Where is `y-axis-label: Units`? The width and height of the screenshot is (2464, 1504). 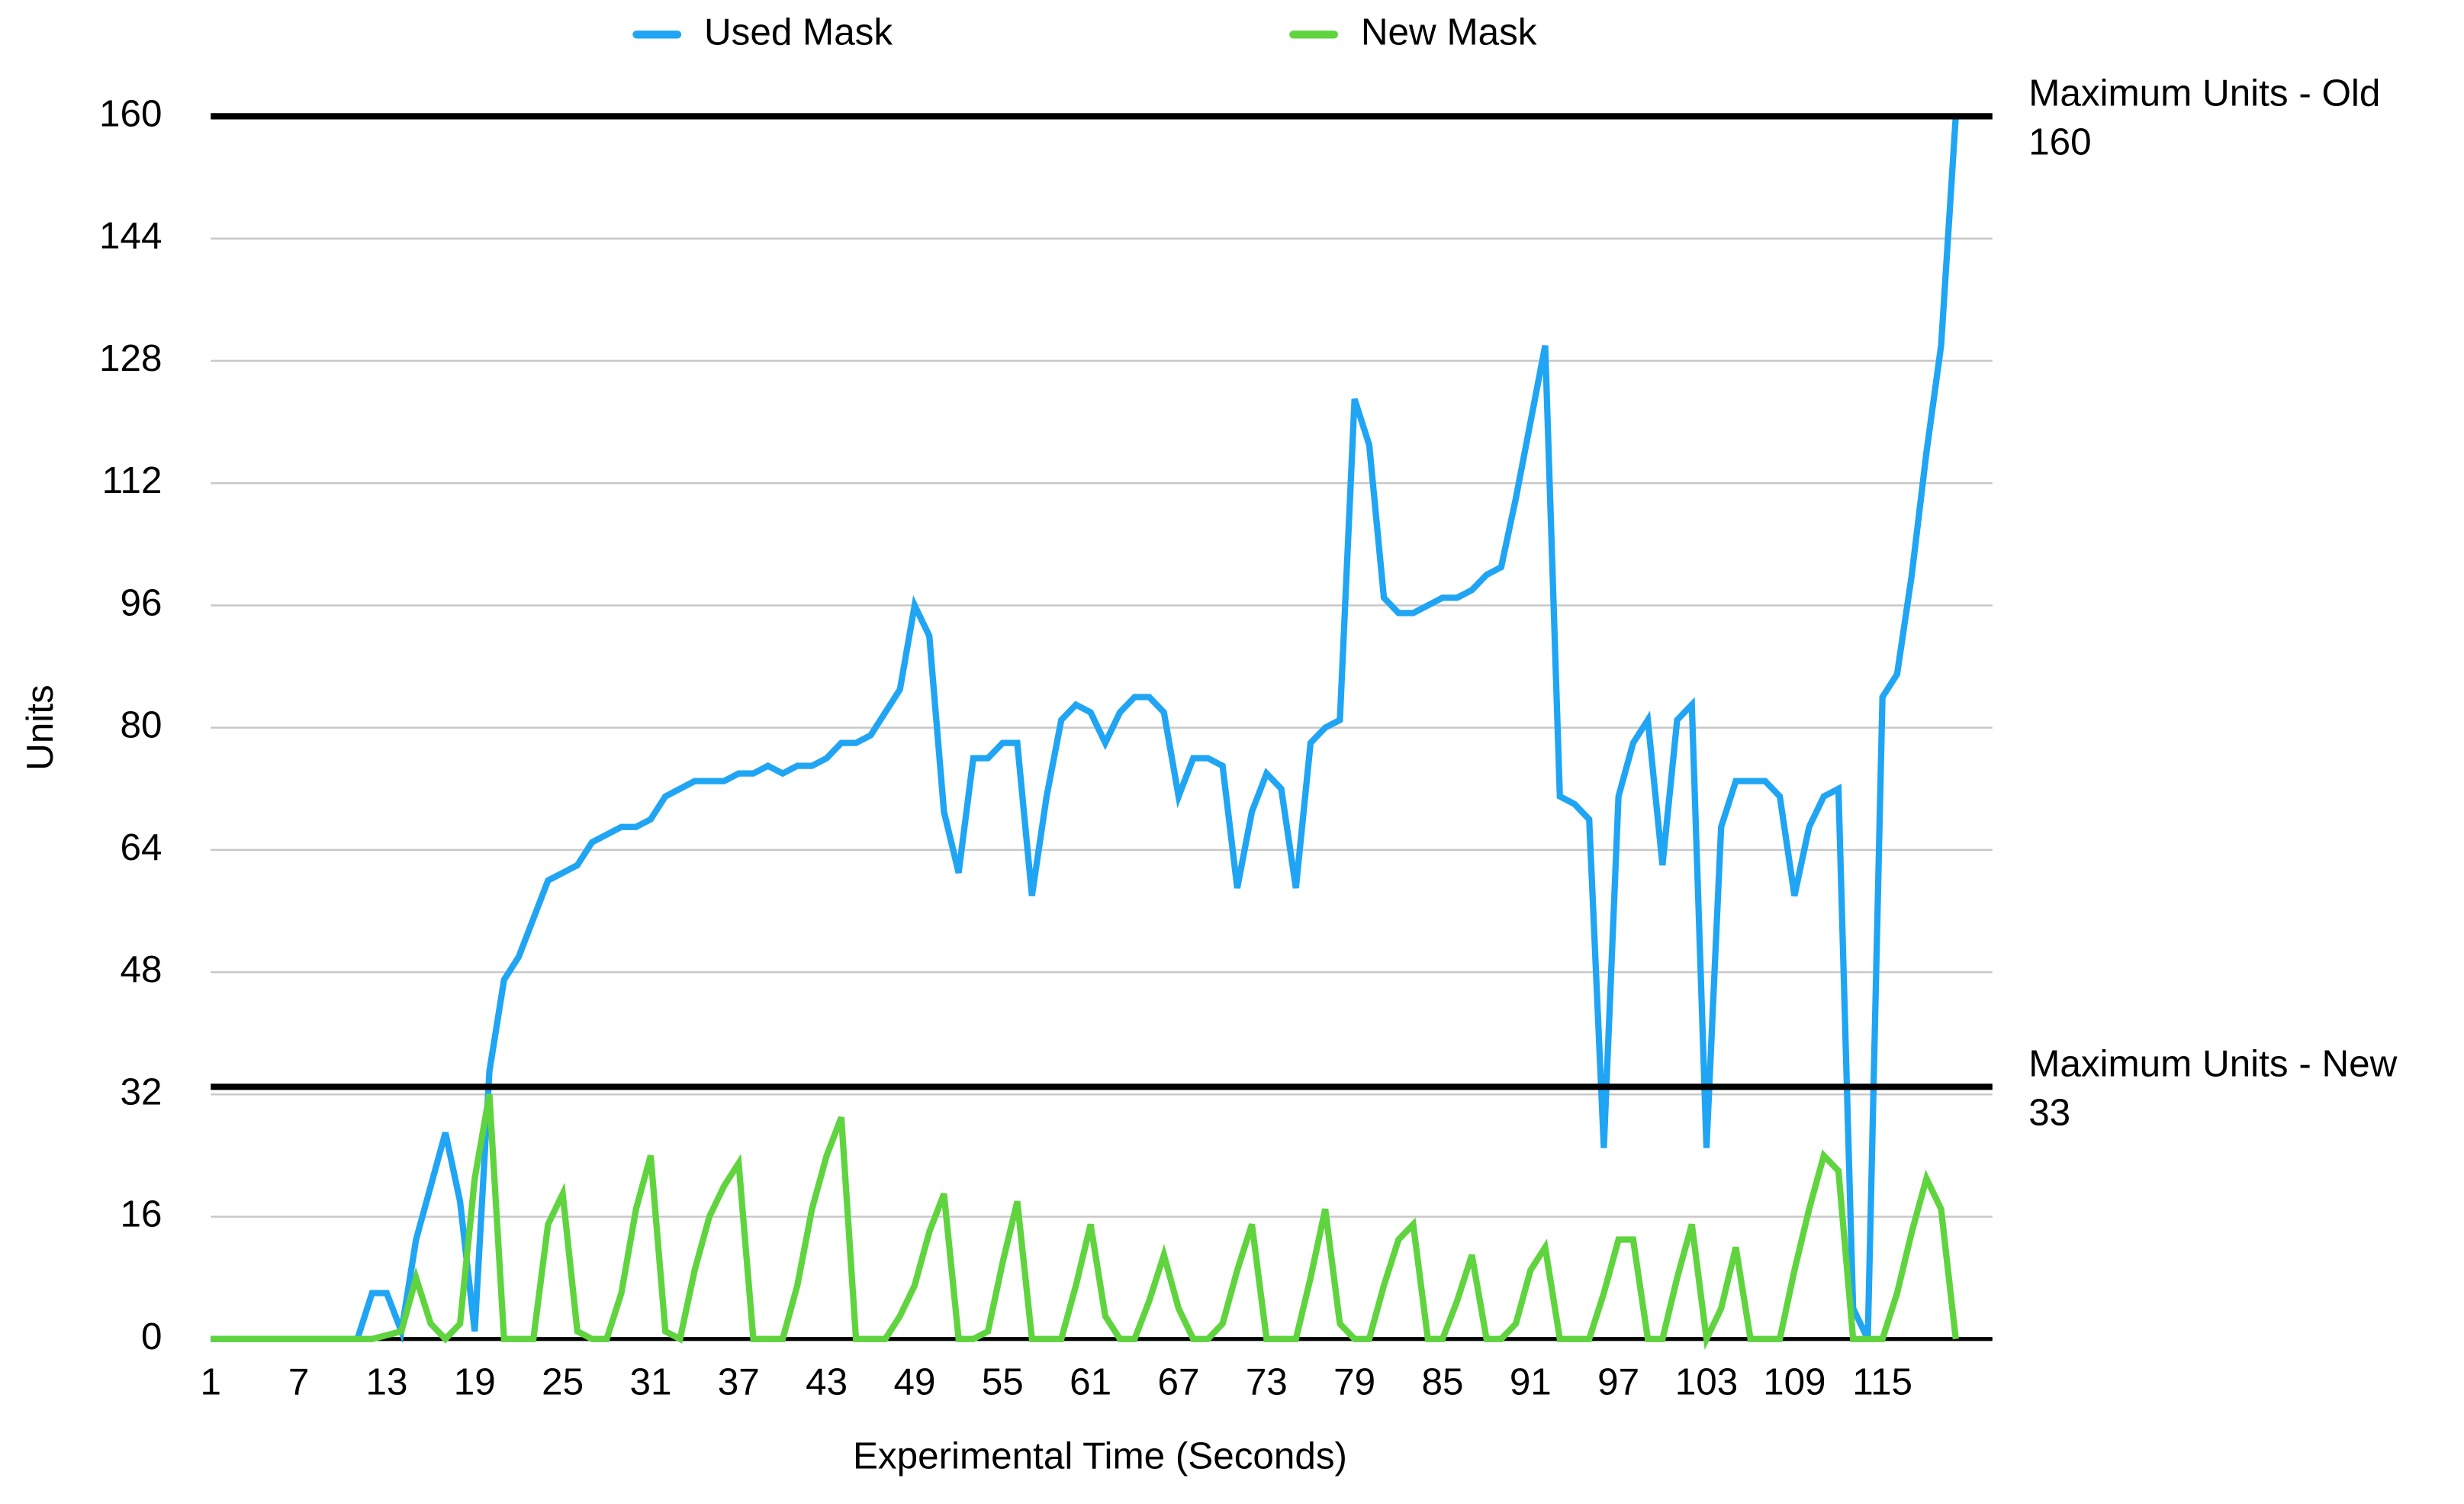
y-axis-label: Units is located at coordinates (40, 727).